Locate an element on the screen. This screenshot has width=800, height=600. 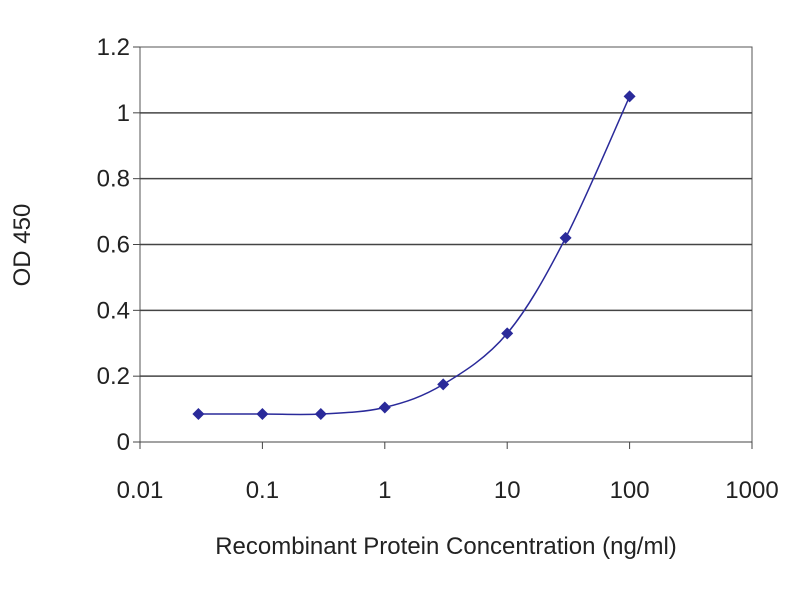
y-tick-label: 1.2 is located at coordinates (113, 47).